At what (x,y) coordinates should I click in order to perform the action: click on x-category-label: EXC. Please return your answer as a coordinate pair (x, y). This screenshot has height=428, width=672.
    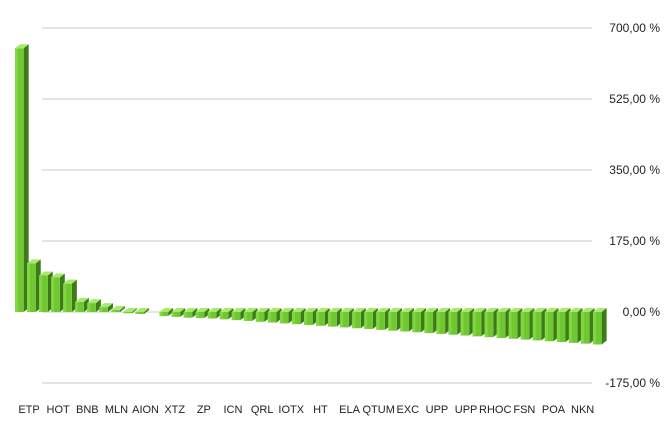
    Looking at the image, I should click on (408, 410).